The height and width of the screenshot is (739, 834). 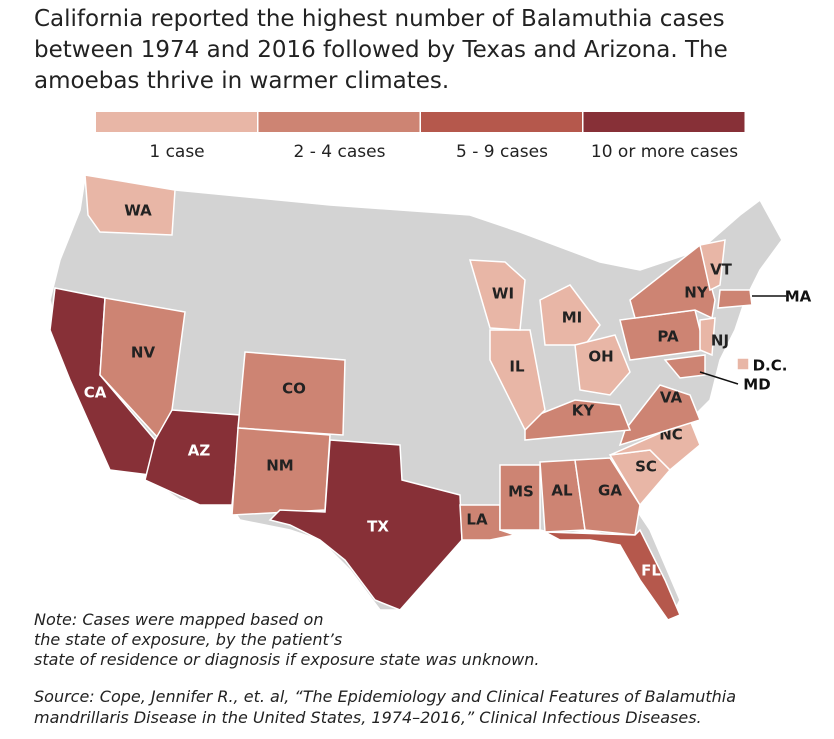 What do you see at coordinates (517, 367) in the screenshot?
I see `state-label: IL` at bounding box center [517, 367].